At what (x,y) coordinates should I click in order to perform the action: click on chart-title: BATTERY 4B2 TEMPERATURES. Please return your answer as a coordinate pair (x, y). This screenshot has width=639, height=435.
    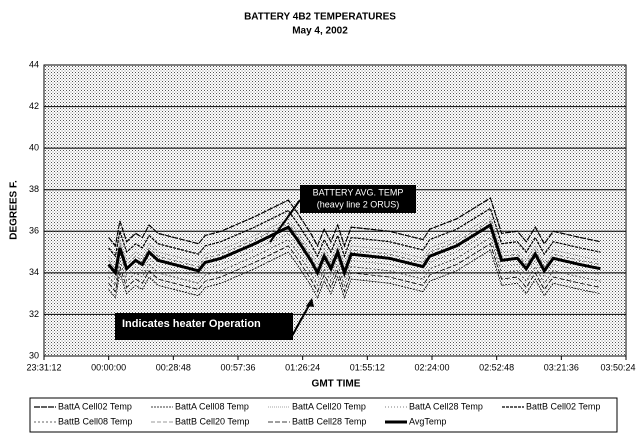
    Looking at the image, I should click on (320, 17).